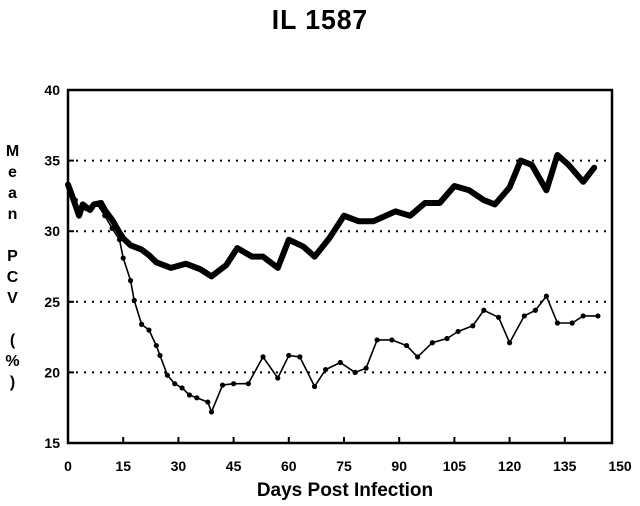 This screenshot has width=640, height=506. I want to click on x-tick-label: 30, so click(179, 466).